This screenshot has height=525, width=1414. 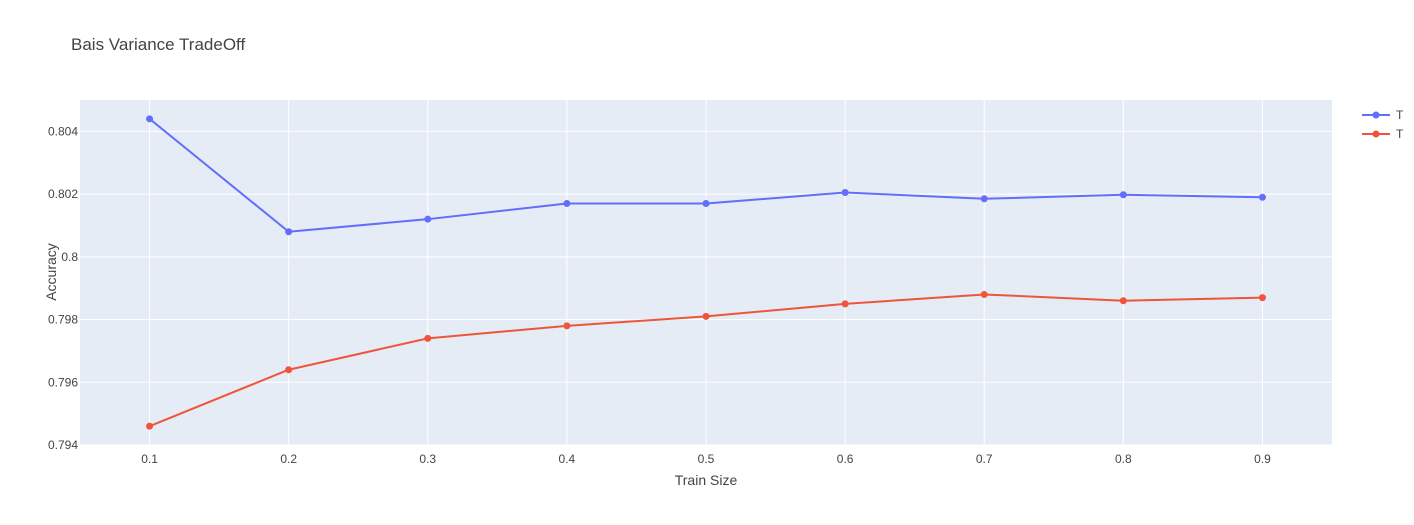 I want to click on x-tick-label: 0.1, so click(x=149, y=459).